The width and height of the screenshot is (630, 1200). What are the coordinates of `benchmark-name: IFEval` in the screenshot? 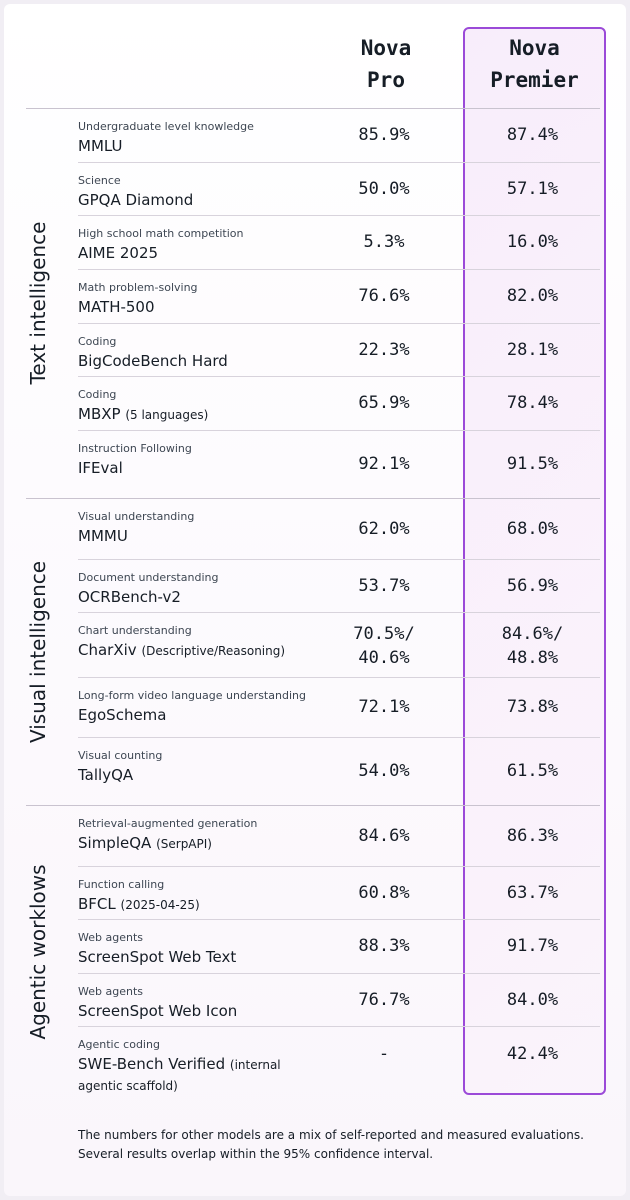 It's located at (100, 468).